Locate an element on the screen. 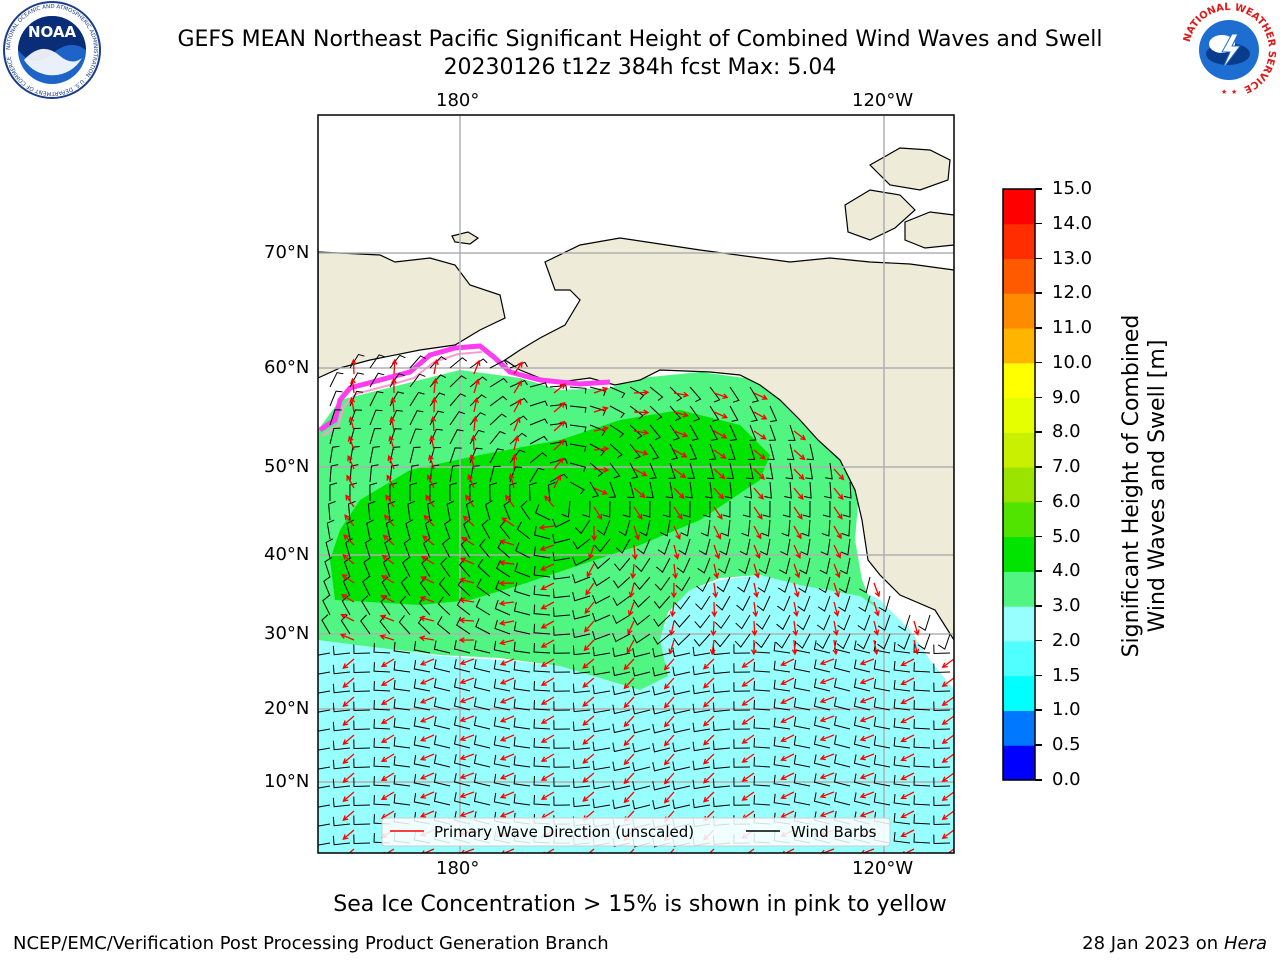  land-north-america is located at coordinates (728, 439).